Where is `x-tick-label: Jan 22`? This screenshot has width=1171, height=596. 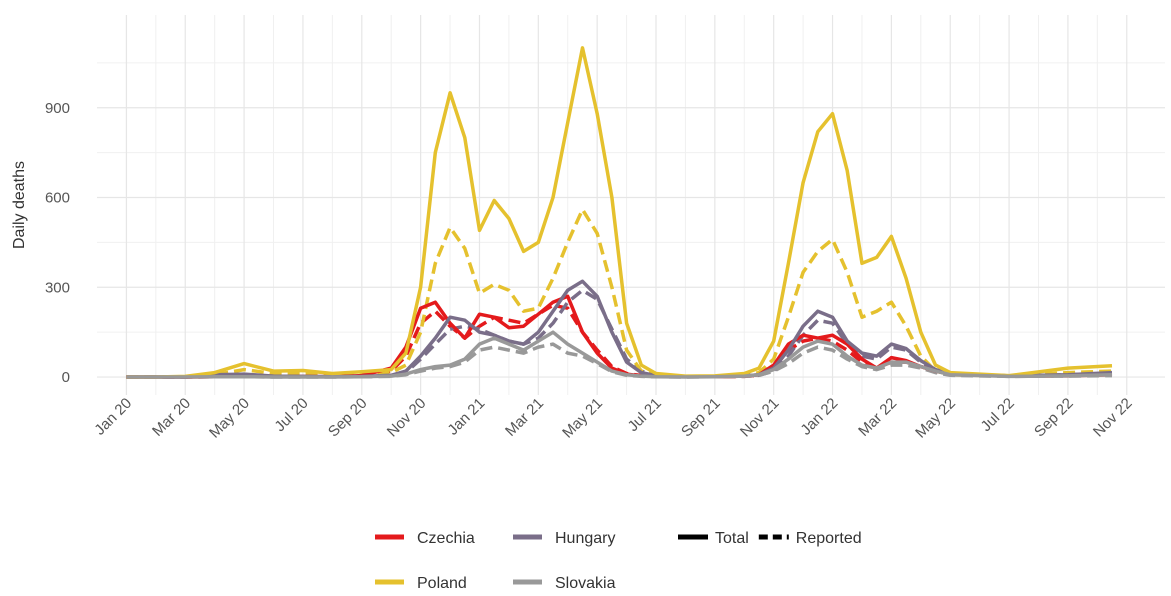 x-tick-label: Jan 22 is located at coordinates (819, 417).